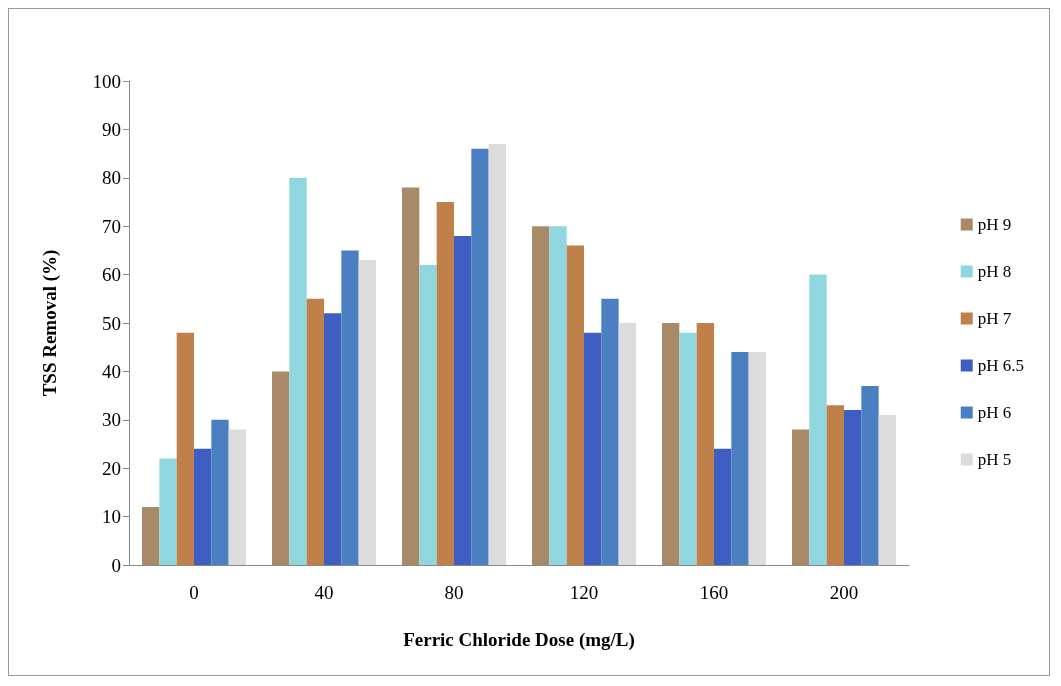 This screenshot has height=686, width=1061. I want to click on legend-label: pH 8, so click(994, 271).